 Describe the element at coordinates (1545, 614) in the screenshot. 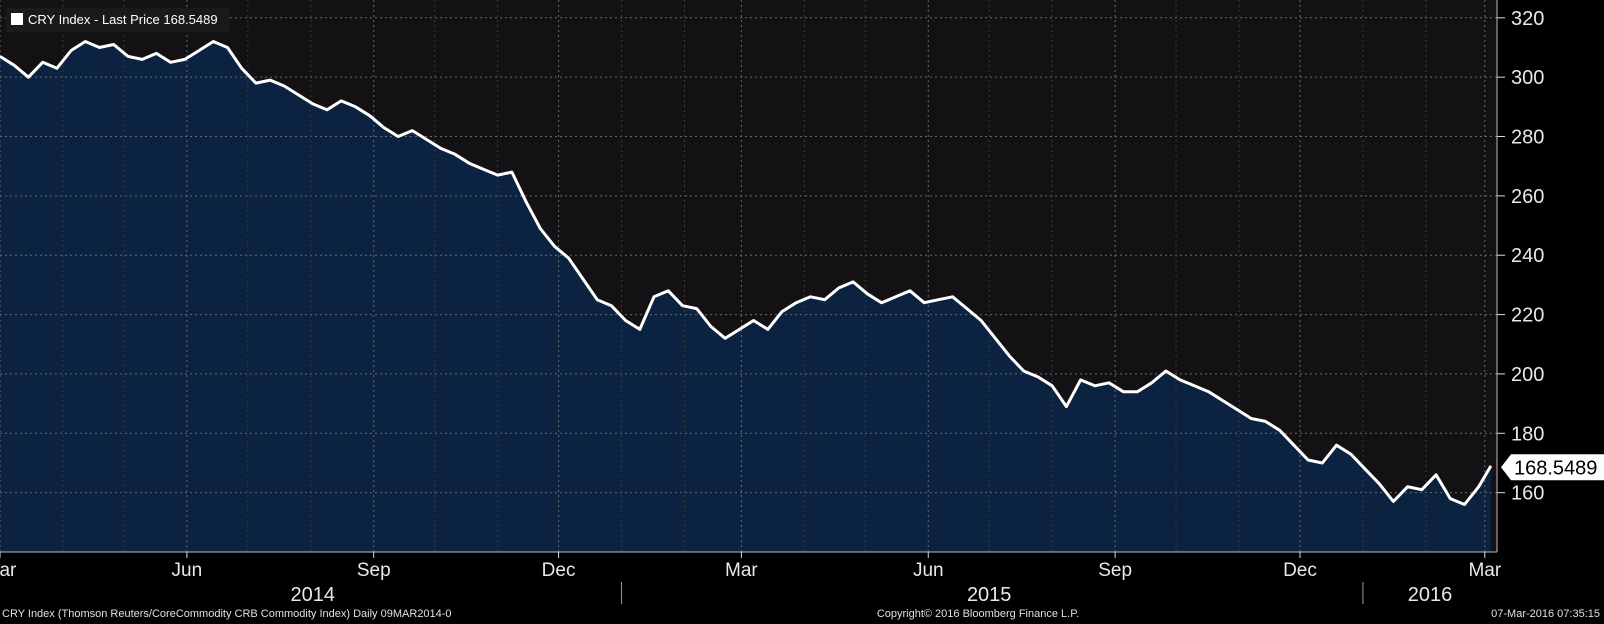

I see `footer-right: 07-Mar-2016 07:35:15` at that location.